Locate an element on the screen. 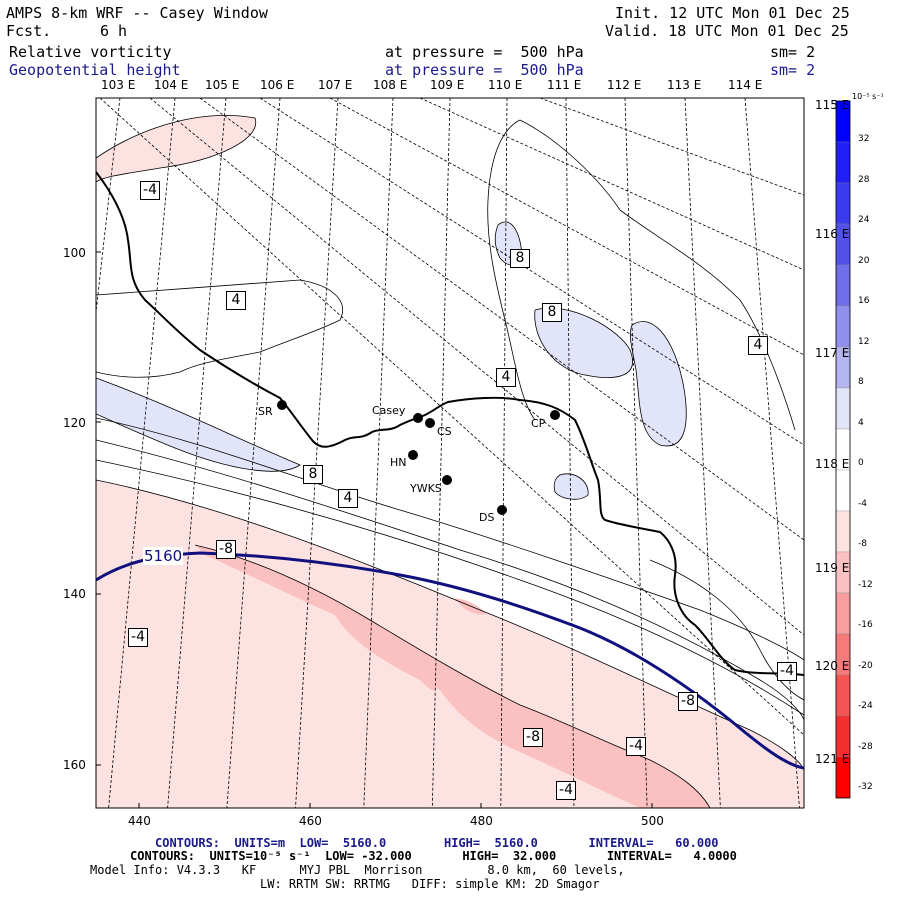 This screenshot has width=900, height=900. x-tick-label: 480 is located at coordinates (481, 821).